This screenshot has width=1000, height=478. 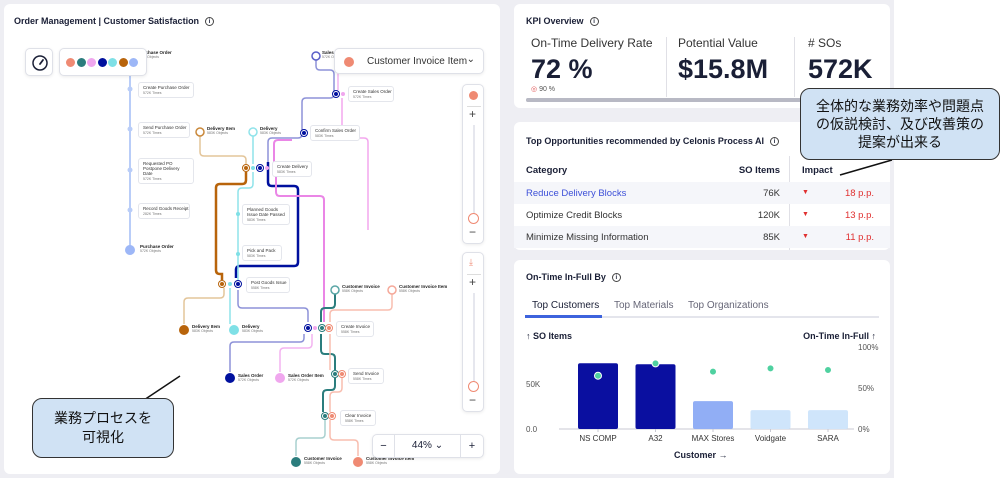 I want to click on object-label: Delivery Item 583K Objects, so click(x=221, y=130).